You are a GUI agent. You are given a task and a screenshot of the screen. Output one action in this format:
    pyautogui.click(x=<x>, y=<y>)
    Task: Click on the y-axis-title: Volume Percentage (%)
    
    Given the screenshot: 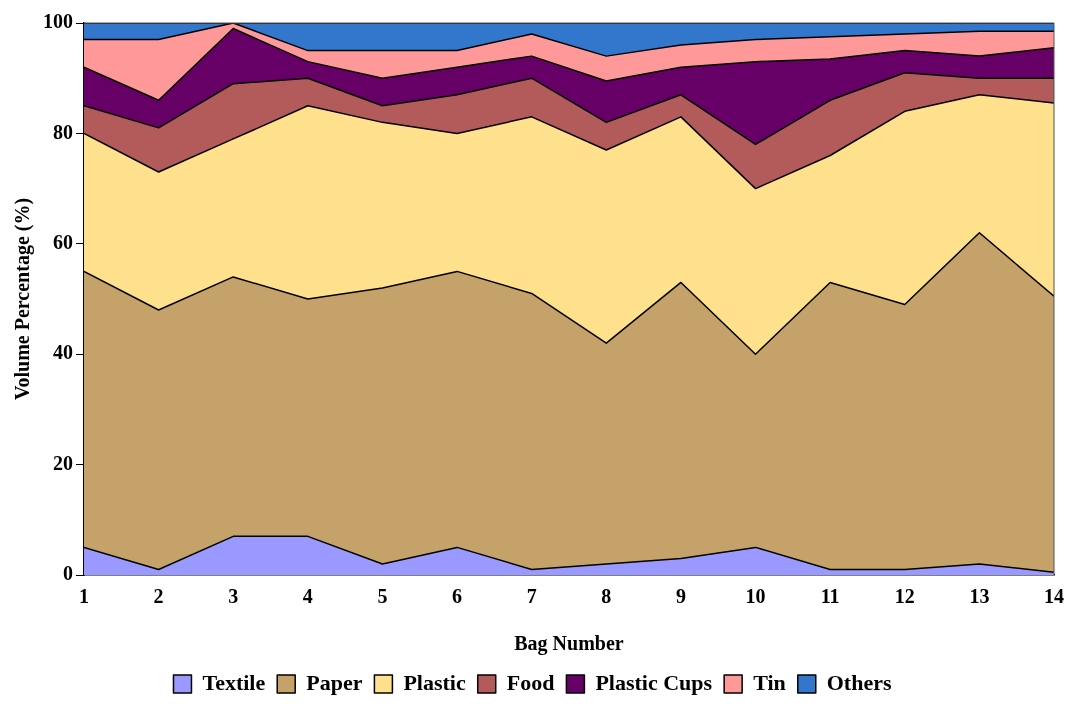 What is the action you would take?
    pyautogui.click(x=23, y=299)
    